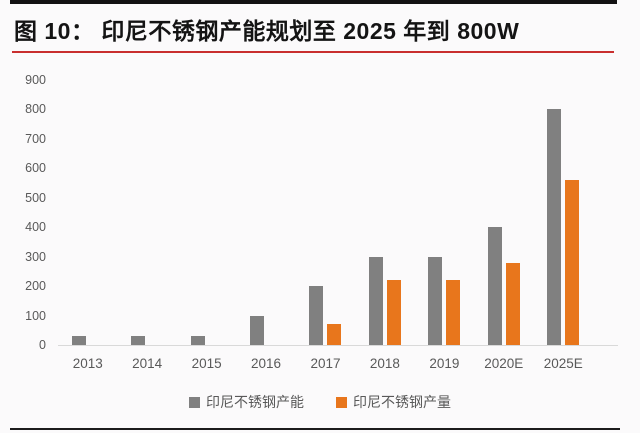 This screenshot has height=433, width=640. What do you see at coordinates (146, 212) in the screenshot?
I see `bar-group-2014` at bounding box center [146, 212].